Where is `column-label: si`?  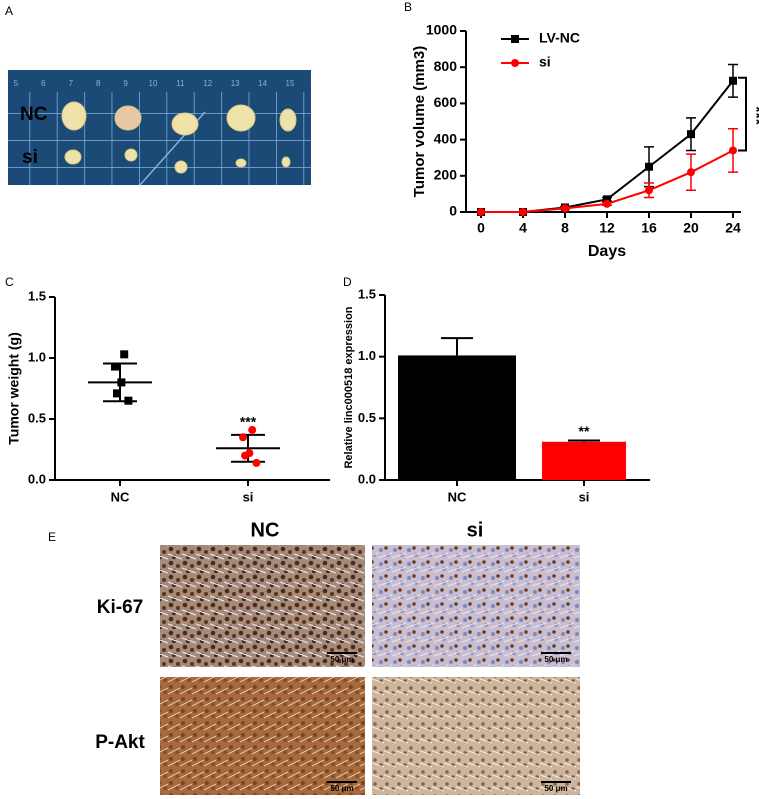
column-label: si is located at coordinates (475, 530).